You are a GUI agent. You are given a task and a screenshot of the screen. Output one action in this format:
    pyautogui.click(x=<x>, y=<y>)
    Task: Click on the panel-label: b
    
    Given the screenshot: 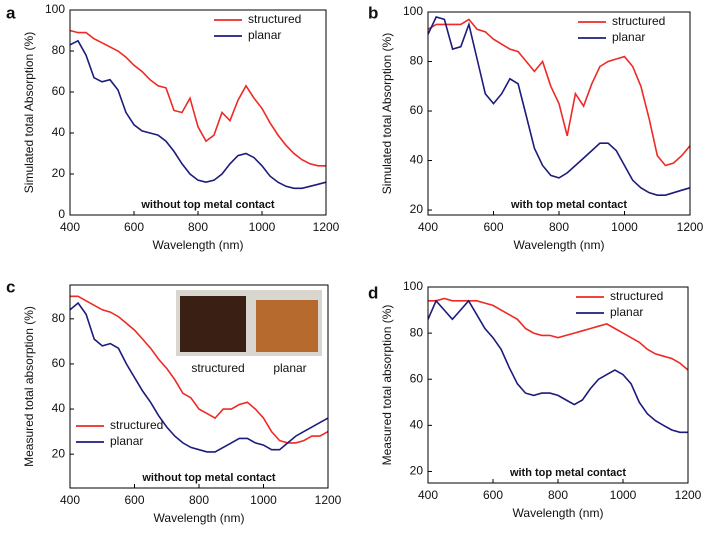 What is the action you would take?
    pyautogui.click(x=373, y=12)
    